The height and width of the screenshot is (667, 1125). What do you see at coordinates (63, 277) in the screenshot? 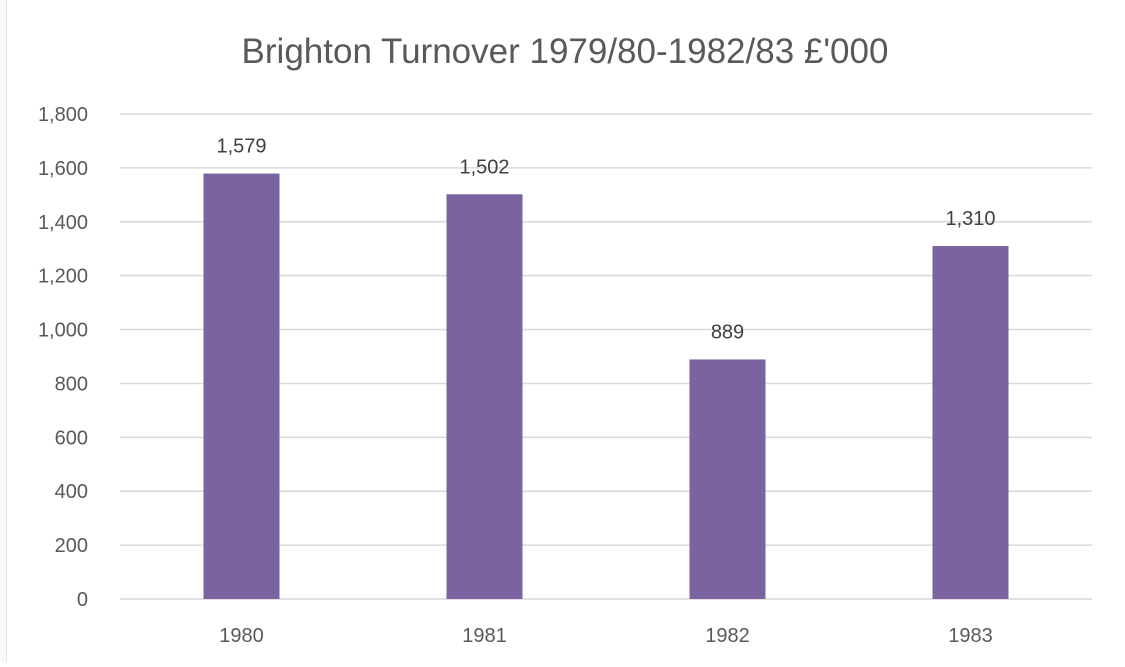
I see `y-tick-label: 1,200` at bounding box center [63, 277].